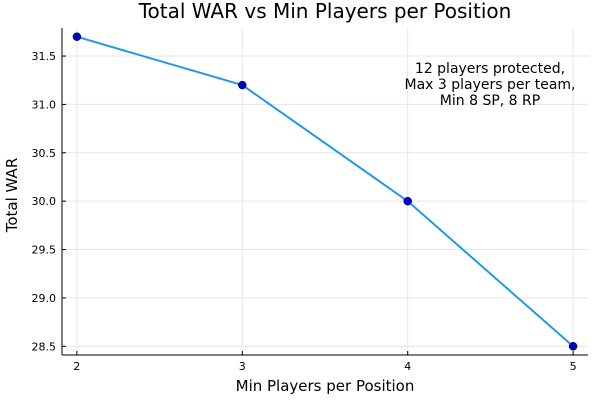 Image resolution: width=600 pixels, height=400 pixels. What do you see at coordinates (12, 196) in the screenshot?
I see `y-axis-label: Total WAR` at bounding box center [12, 196].